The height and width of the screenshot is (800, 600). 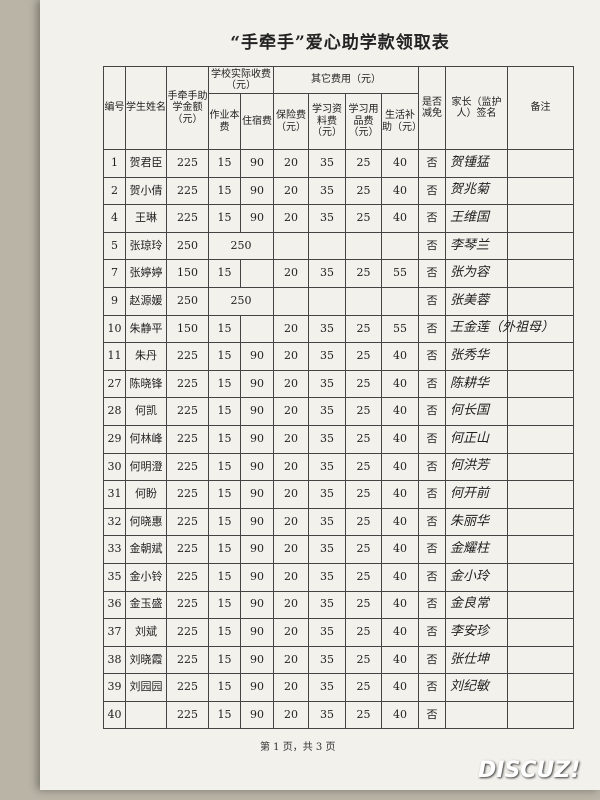 I want to click on row-number: 5, so click(x=114, y=246).